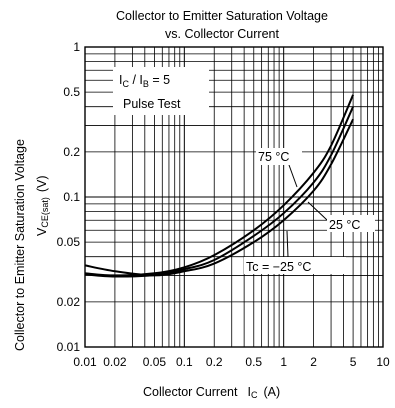 The image size is (395, 408). Describe the element at coordinates (273, 157) in the screenshot. I see `series-label-75c: 75 °C` at that location.